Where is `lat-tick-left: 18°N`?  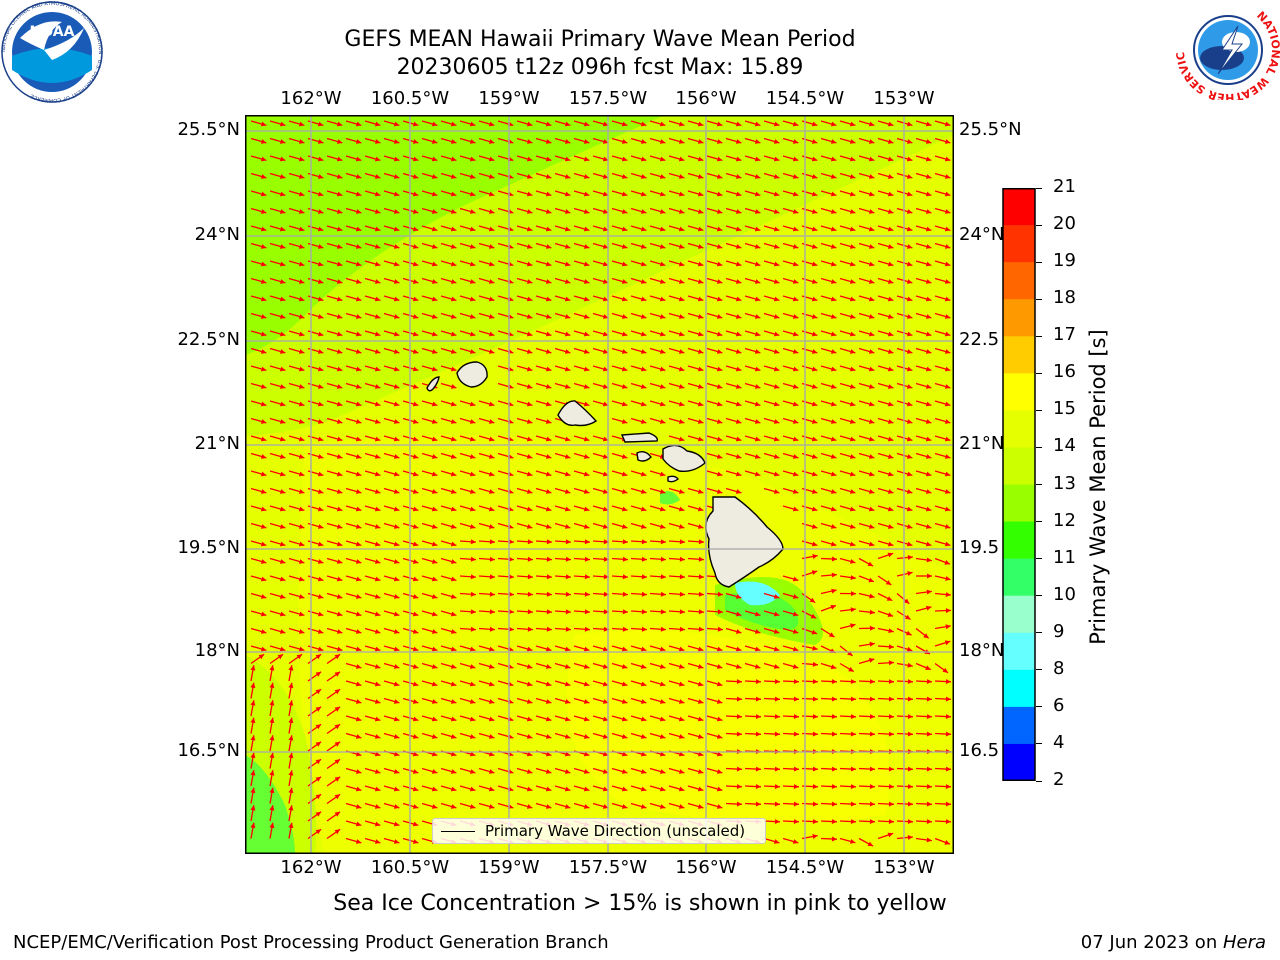
lat-tick-left: 18°N is located at coordinates (217, 650).